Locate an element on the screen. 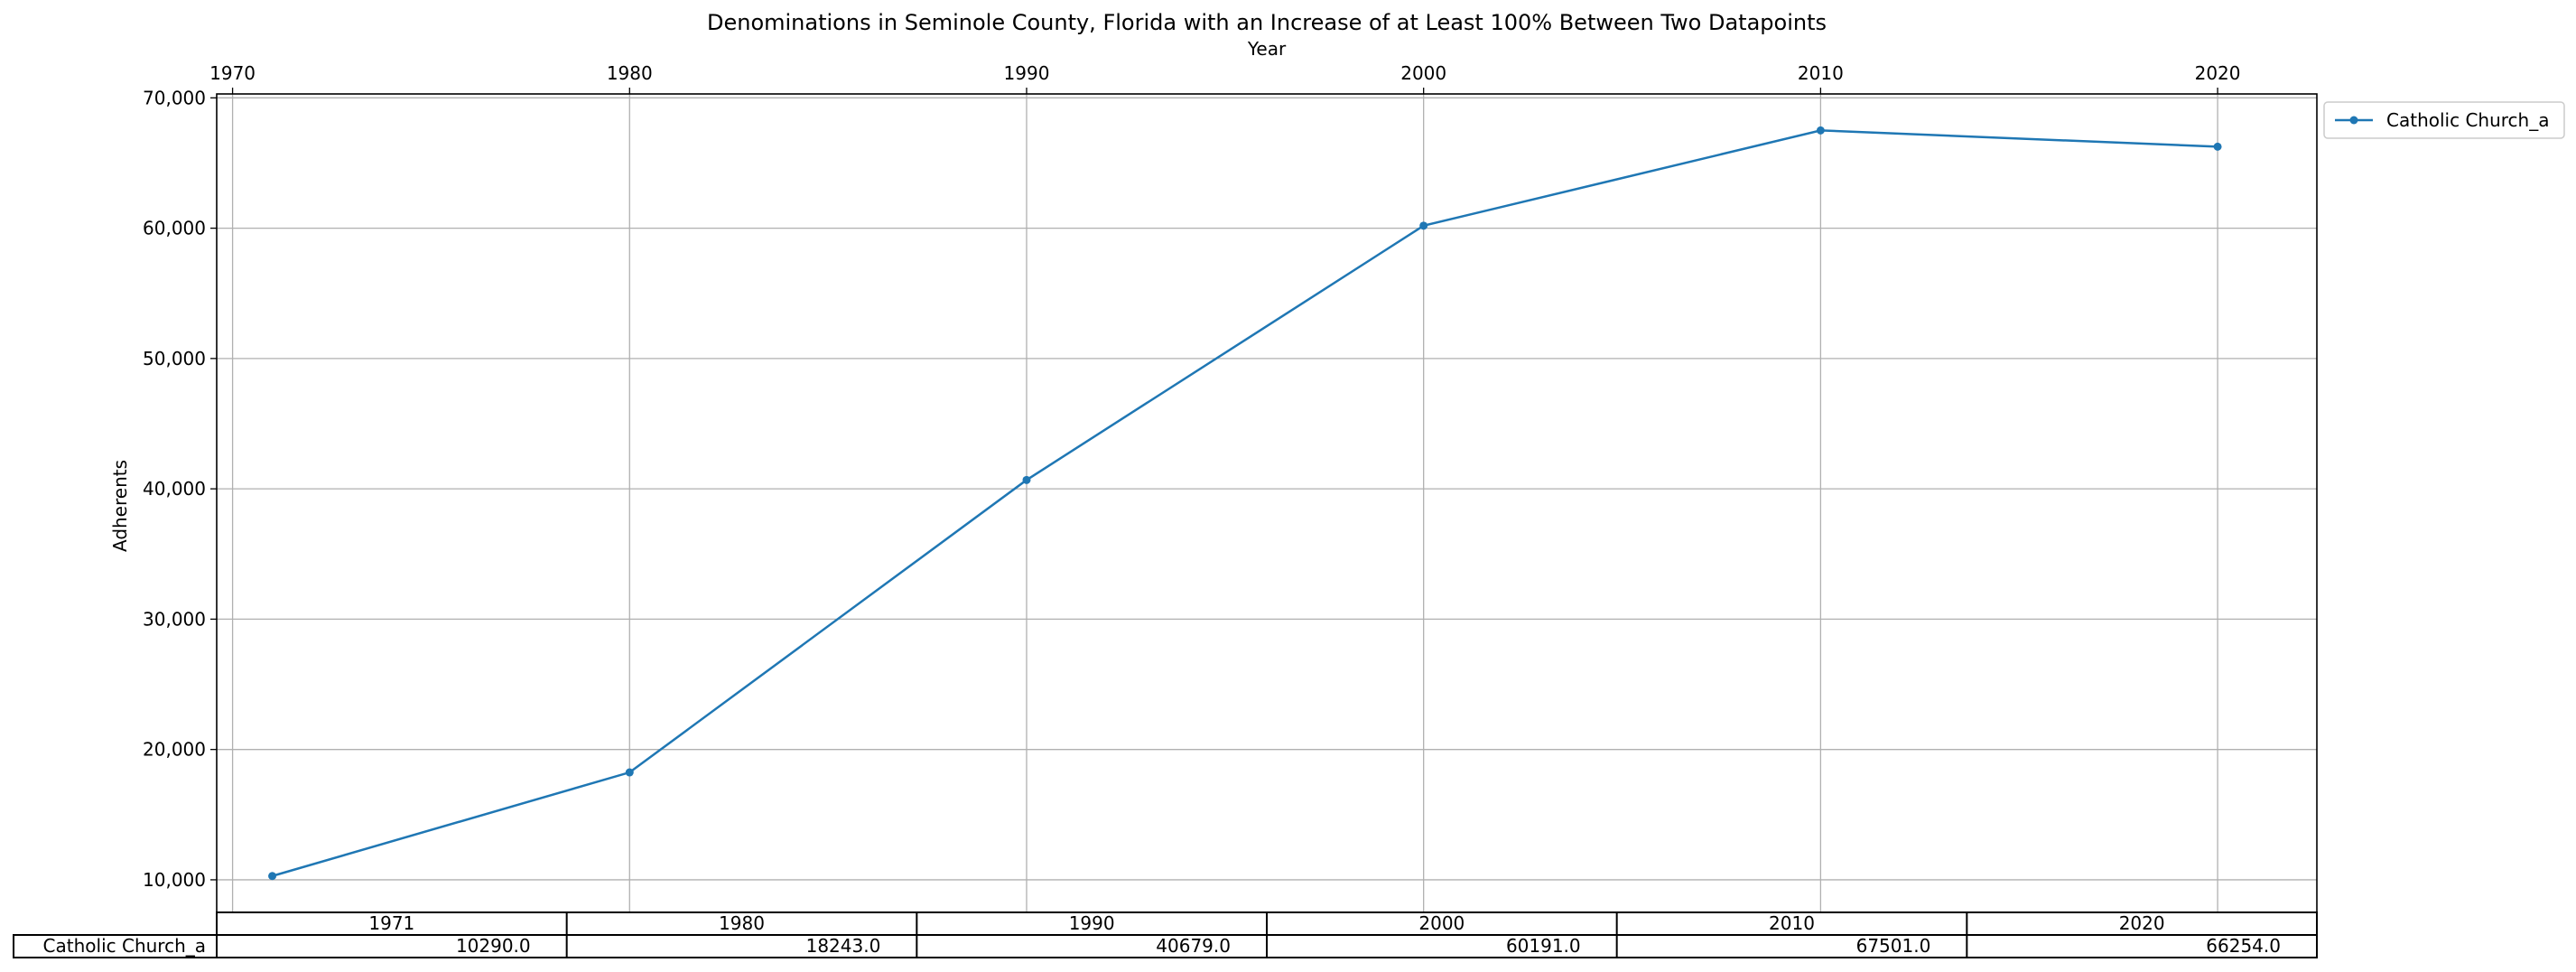 The width and height of the screenshot is (2576, 972). y-tick-label: 50,000 is located at coordinates (174, 358).